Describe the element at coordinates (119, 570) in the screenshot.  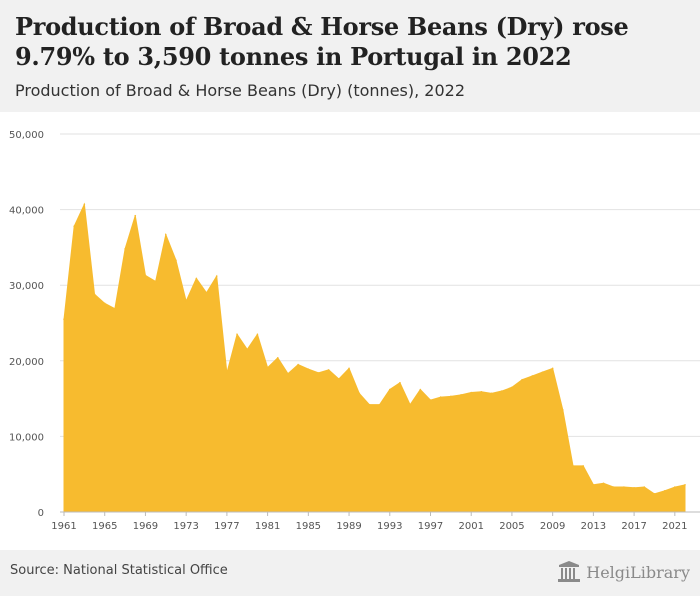
I see `source-note: Source: National Statistical Office` at that location.